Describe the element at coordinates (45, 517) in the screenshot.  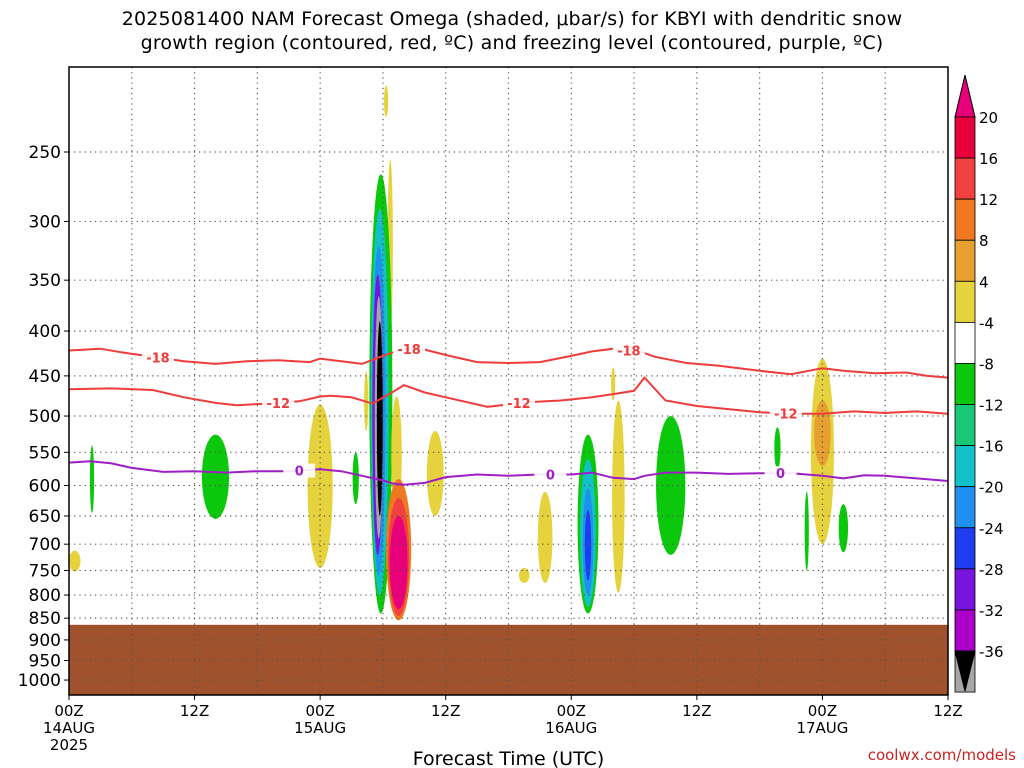
I see `y-tick-label: 650` at that location.